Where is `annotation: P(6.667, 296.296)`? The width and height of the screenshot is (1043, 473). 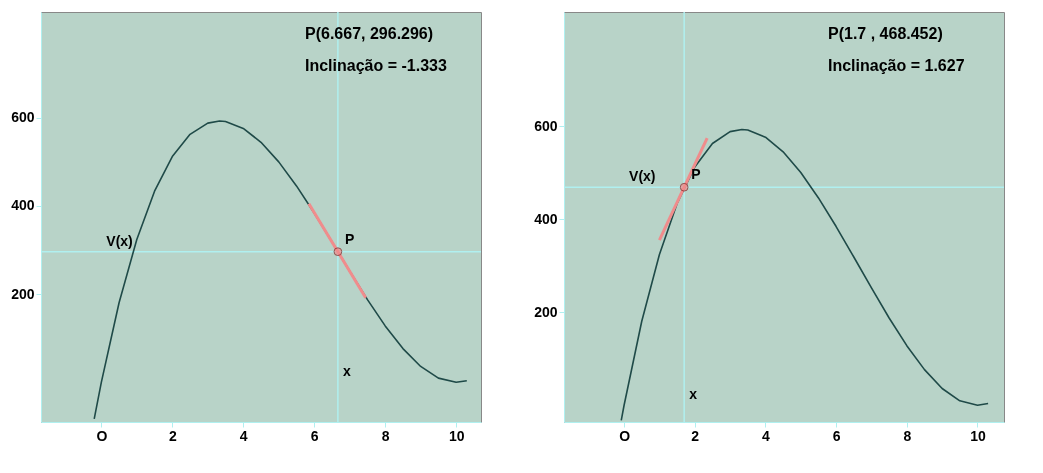
annotation: P(6.667, 296.296) is located at coordinates (369, 33).